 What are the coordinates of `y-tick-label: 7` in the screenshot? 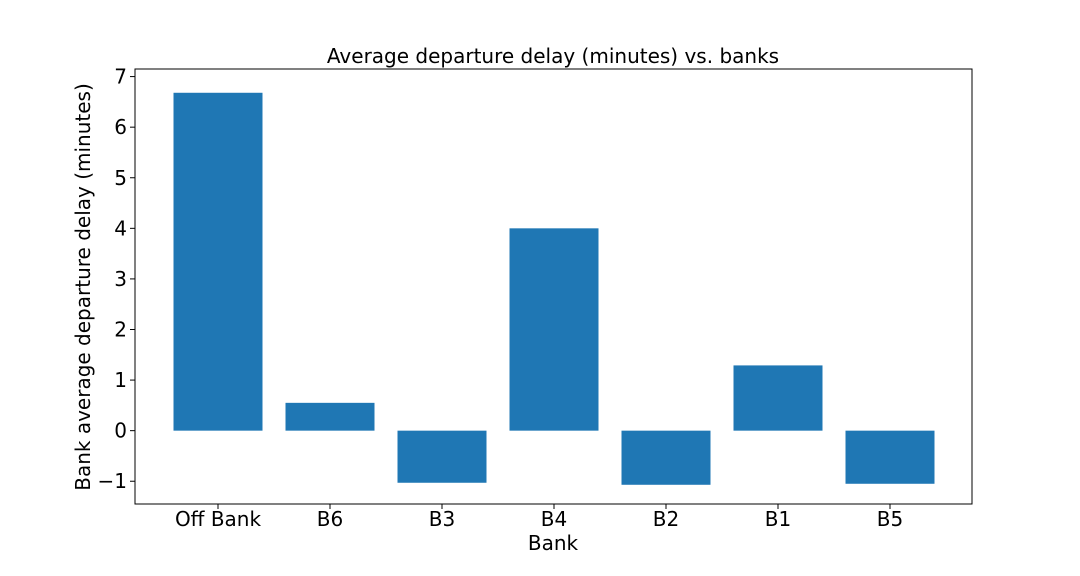 It's located at (120, 77).